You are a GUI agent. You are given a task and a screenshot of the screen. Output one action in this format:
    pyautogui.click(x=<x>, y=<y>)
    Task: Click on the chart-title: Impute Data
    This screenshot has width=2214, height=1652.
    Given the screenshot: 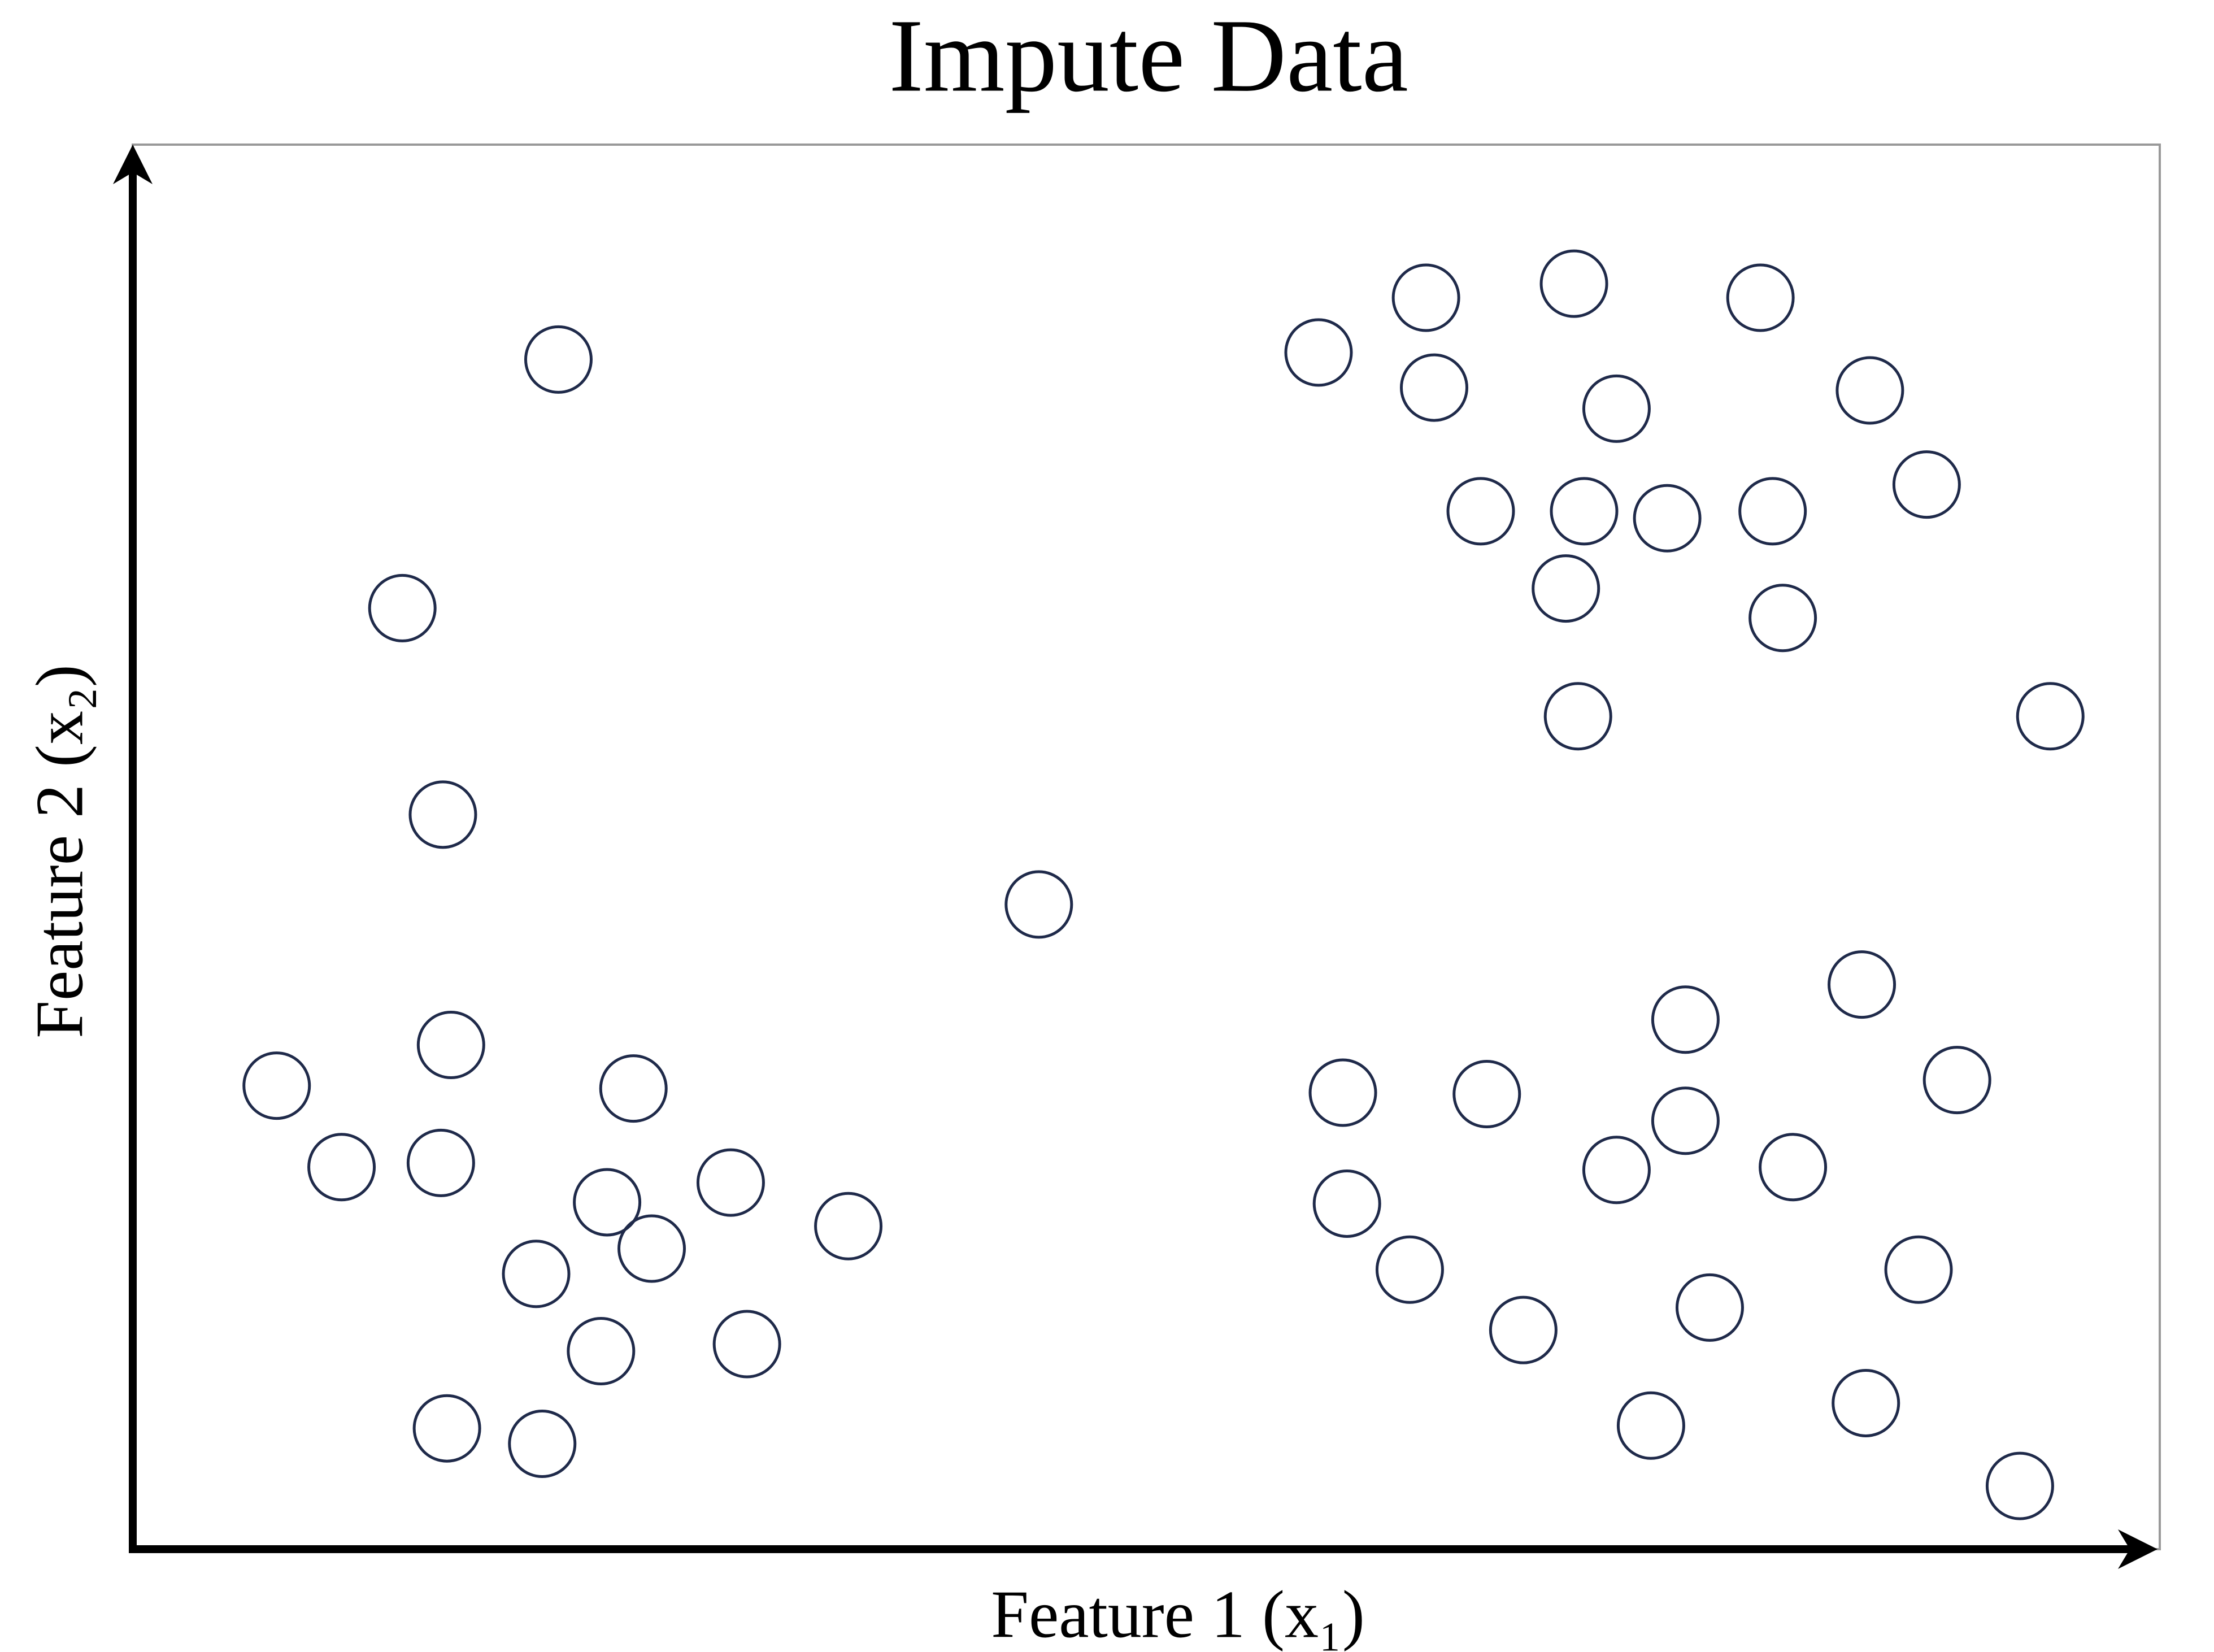 What is the action you would take?
    pyautogui.click(x=1148, y=57)
    